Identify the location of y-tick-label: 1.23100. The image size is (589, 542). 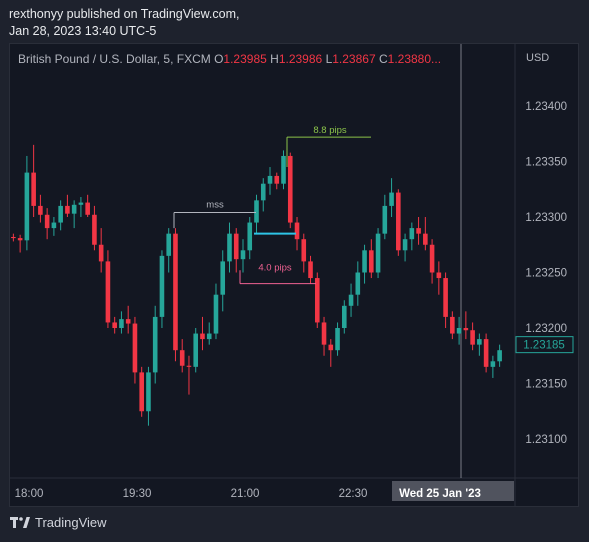
(546, 440).